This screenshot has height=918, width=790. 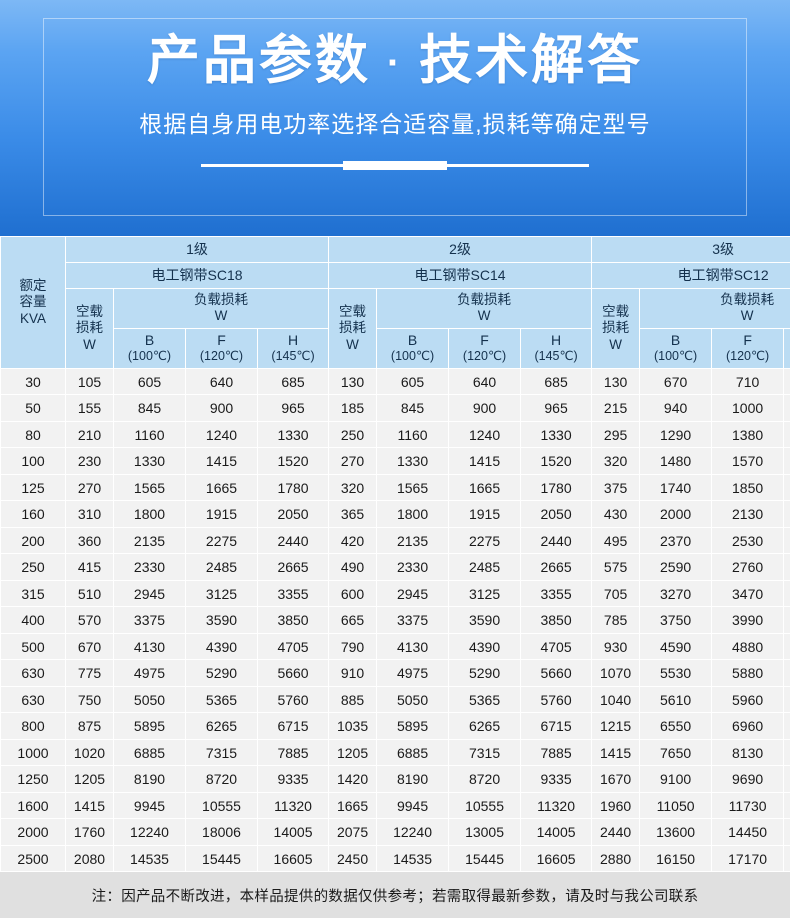 I want to click on header-noload-3: 空载 损耗 W, so click(x=616, y=329).